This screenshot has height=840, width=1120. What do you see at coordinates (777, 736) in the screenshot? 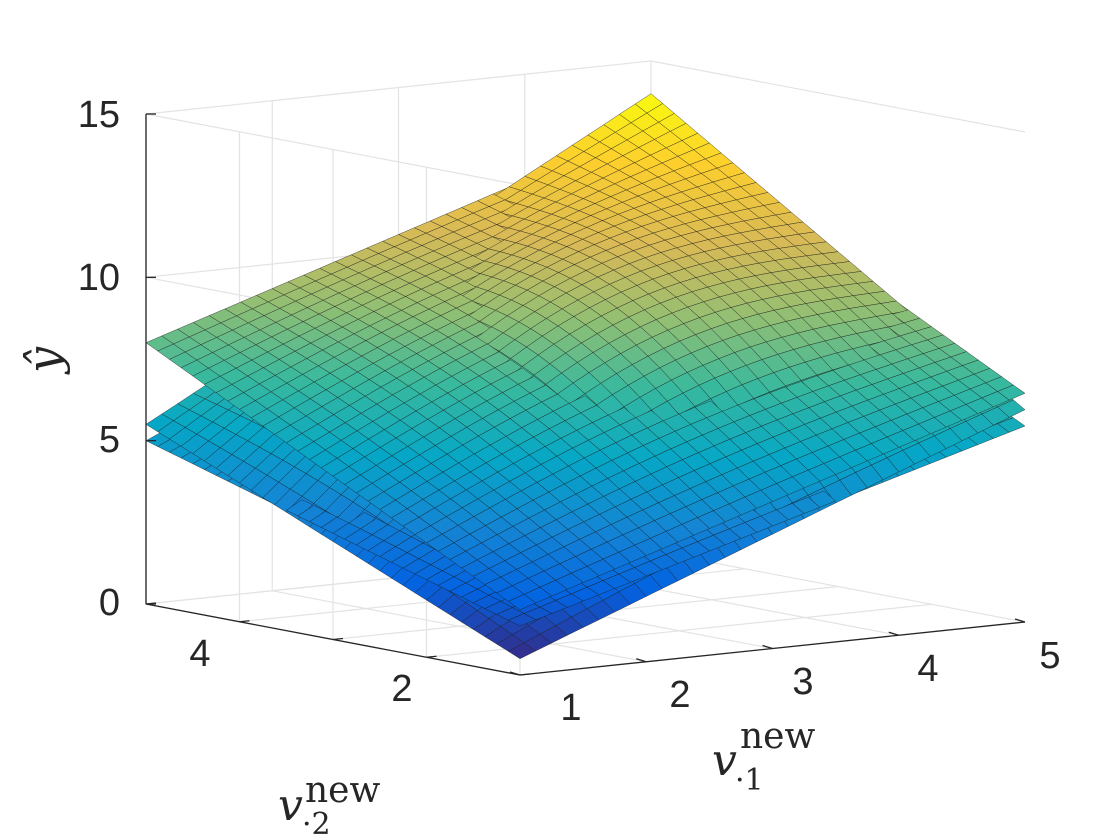
I see `x-axis-label-superscript: new` at bounding box center [777, 736].